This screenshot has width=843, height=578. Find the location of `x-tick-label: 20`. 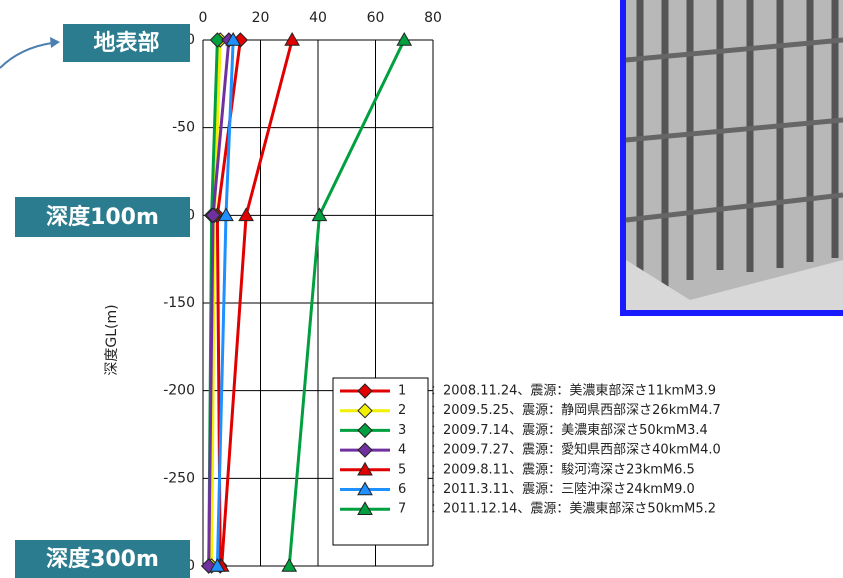

x-tick-label: 20 is located at coordinates (261, 18).